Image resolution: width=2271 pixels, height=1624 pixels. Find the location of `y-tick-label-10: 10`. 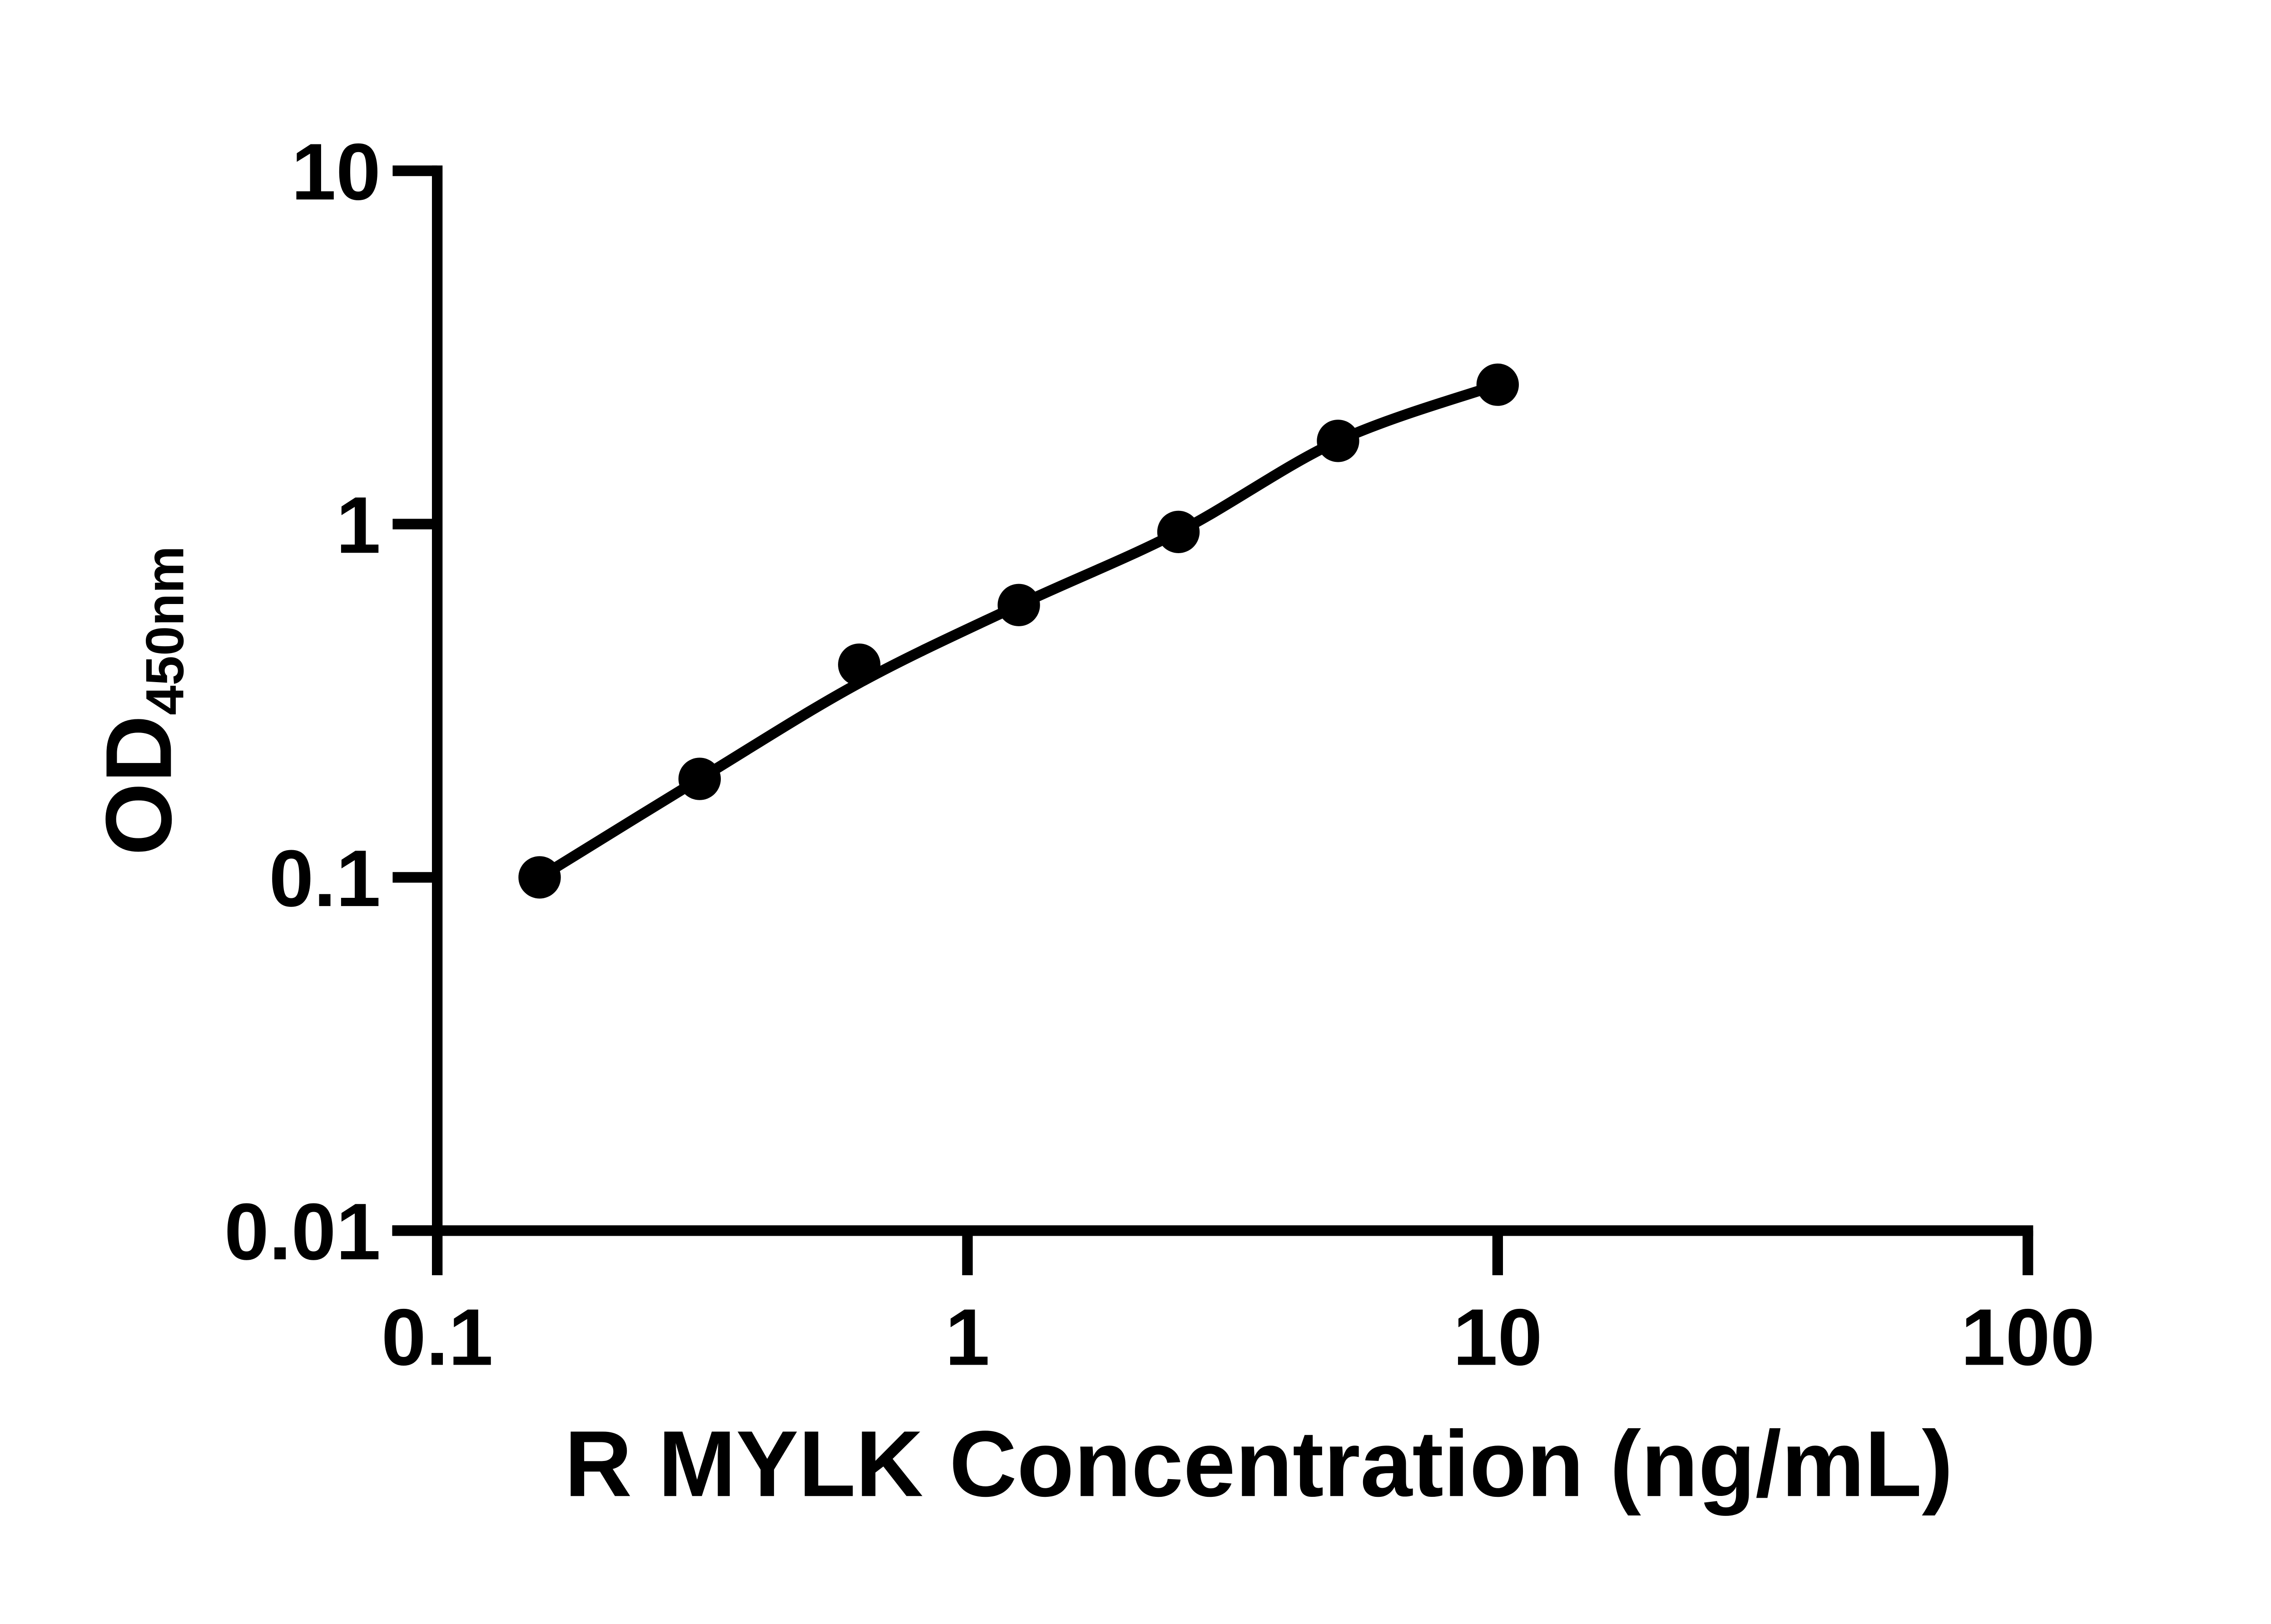

y-tick-label-10: 10 is located at coordinates (336, 172).